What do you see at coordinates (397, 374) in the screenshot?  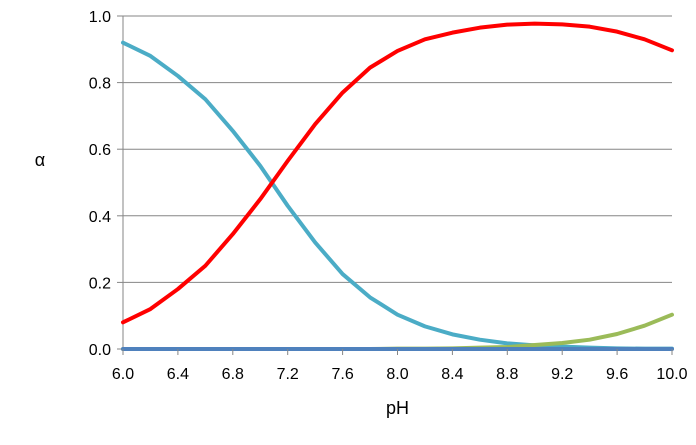 I see `x-tick-label: 8.0` at bounding box center [397, 374].